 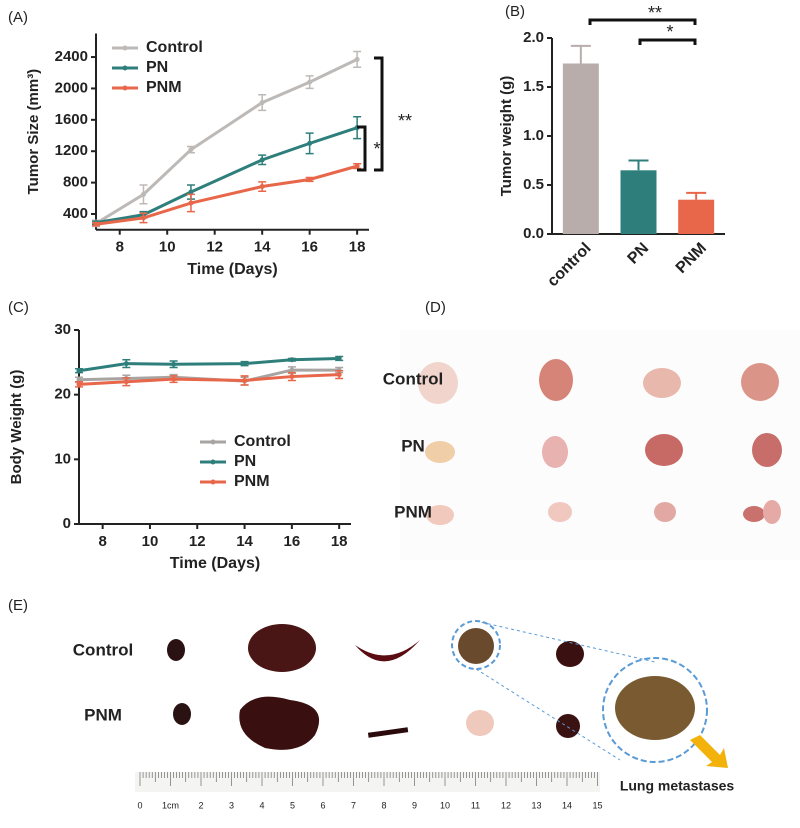 What do you see at coordinates (71, 119) in the screenshot?
I see `y-tick-label: 1600` at bounding box center [71, 119].